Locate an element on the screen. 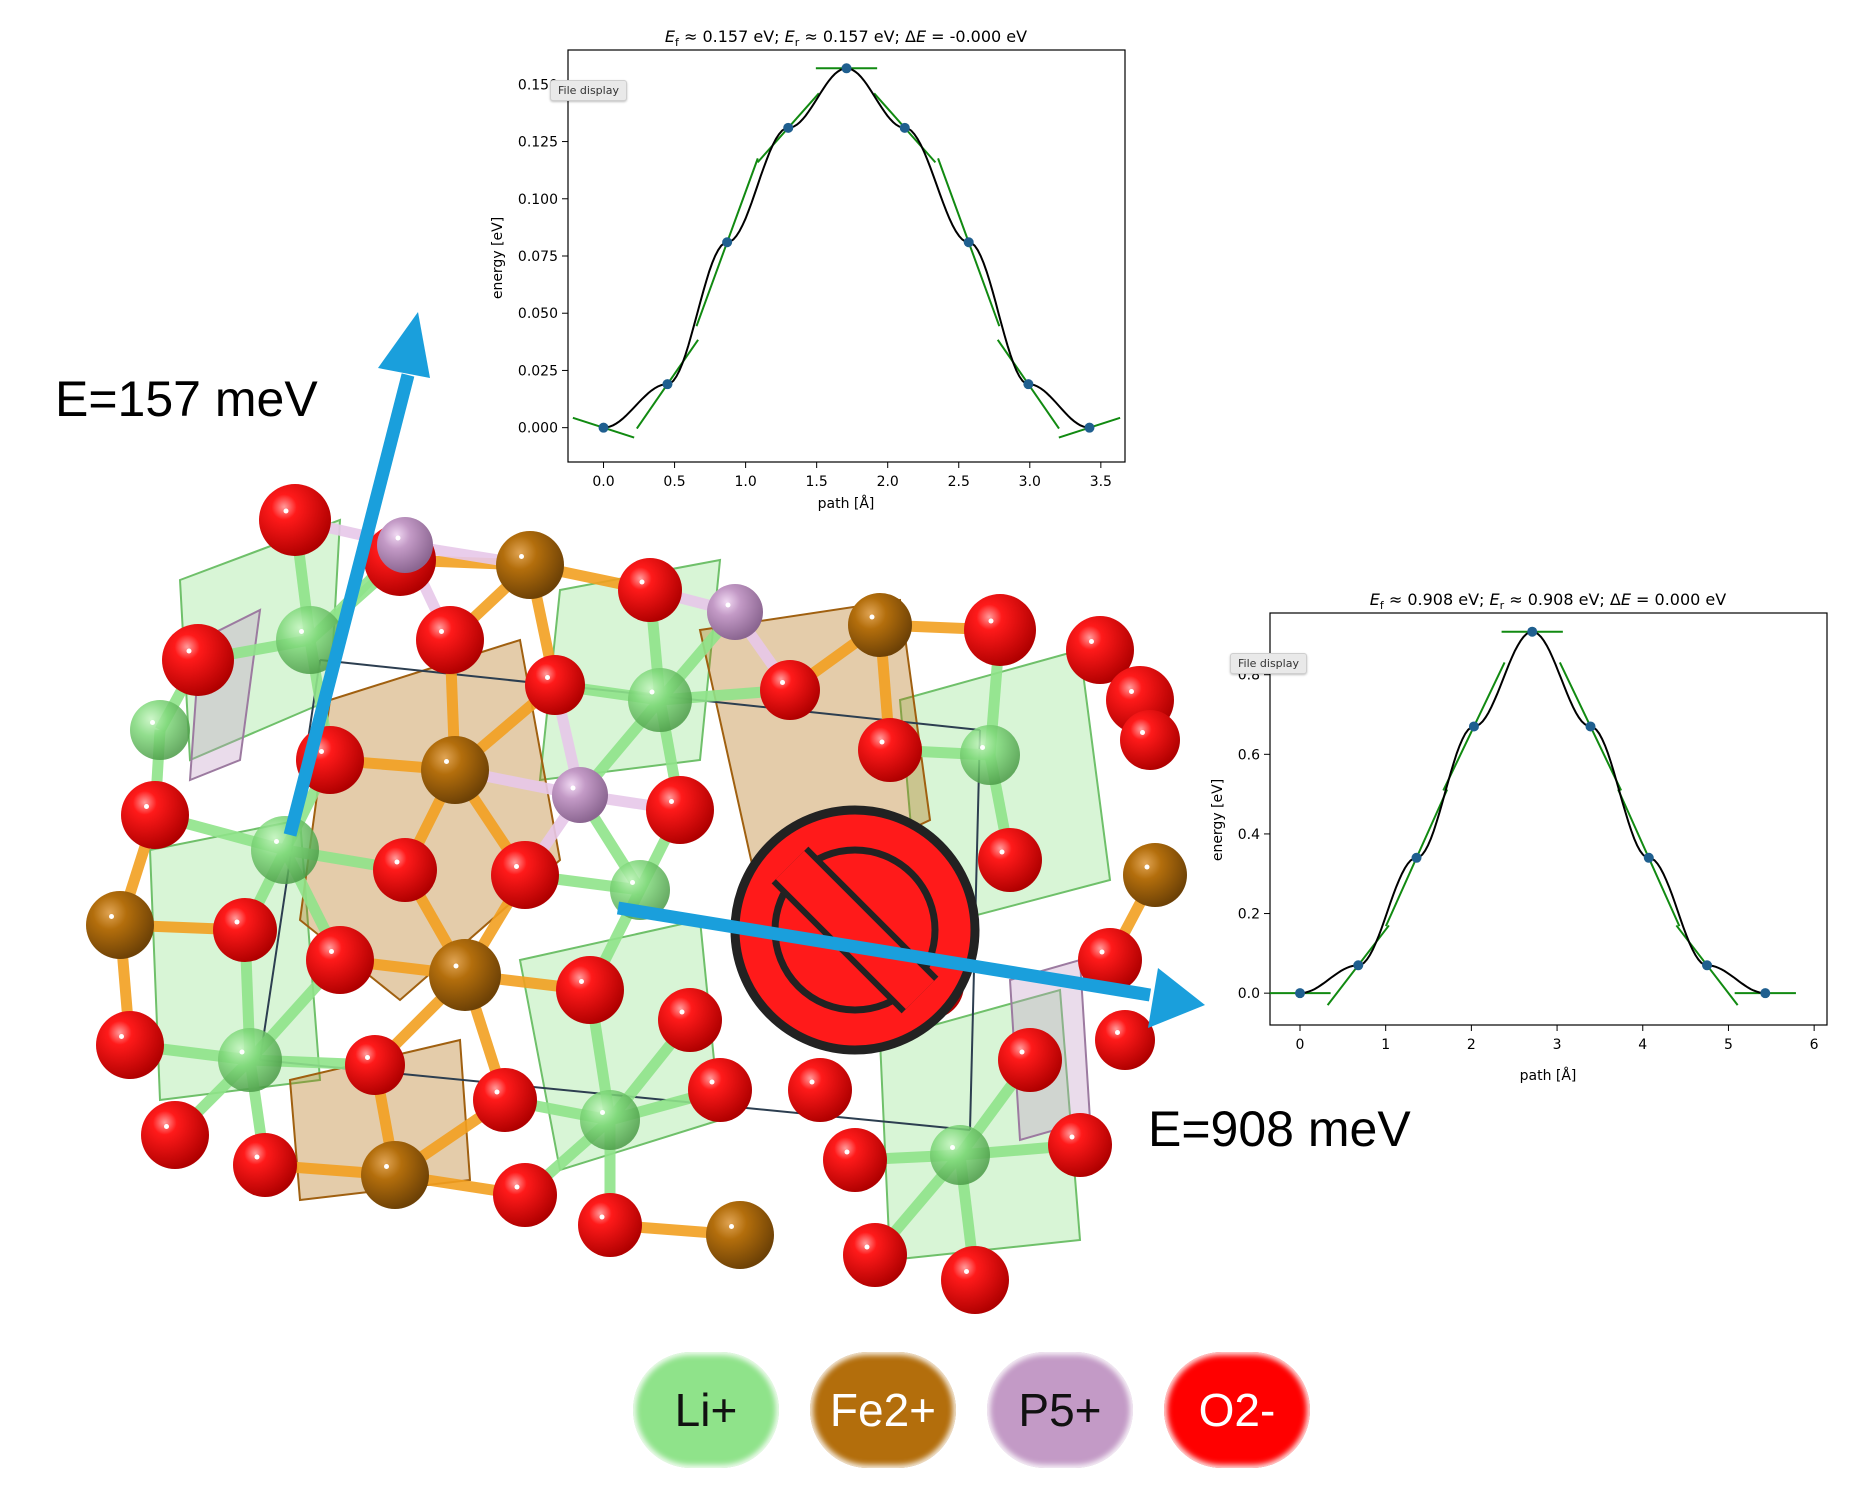 The width and height of the screenshot is (1857, 1505). x-tick-label: 1.0 is located at coordinates (745, 482).